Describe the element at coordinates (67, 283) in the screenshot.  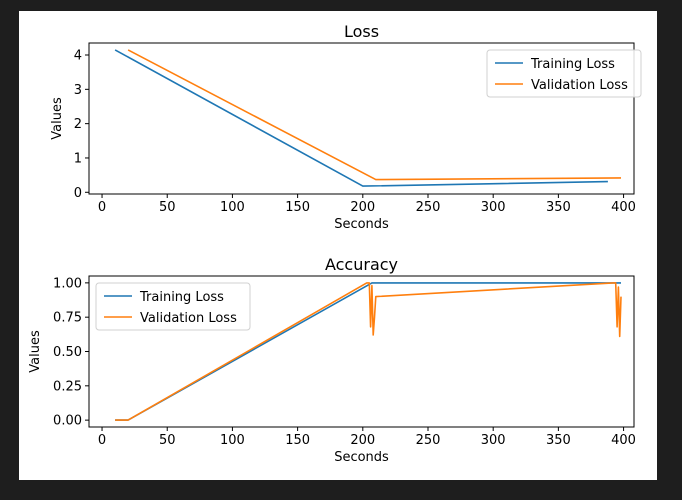
I see `y-tick-label: 1.00` at that location.